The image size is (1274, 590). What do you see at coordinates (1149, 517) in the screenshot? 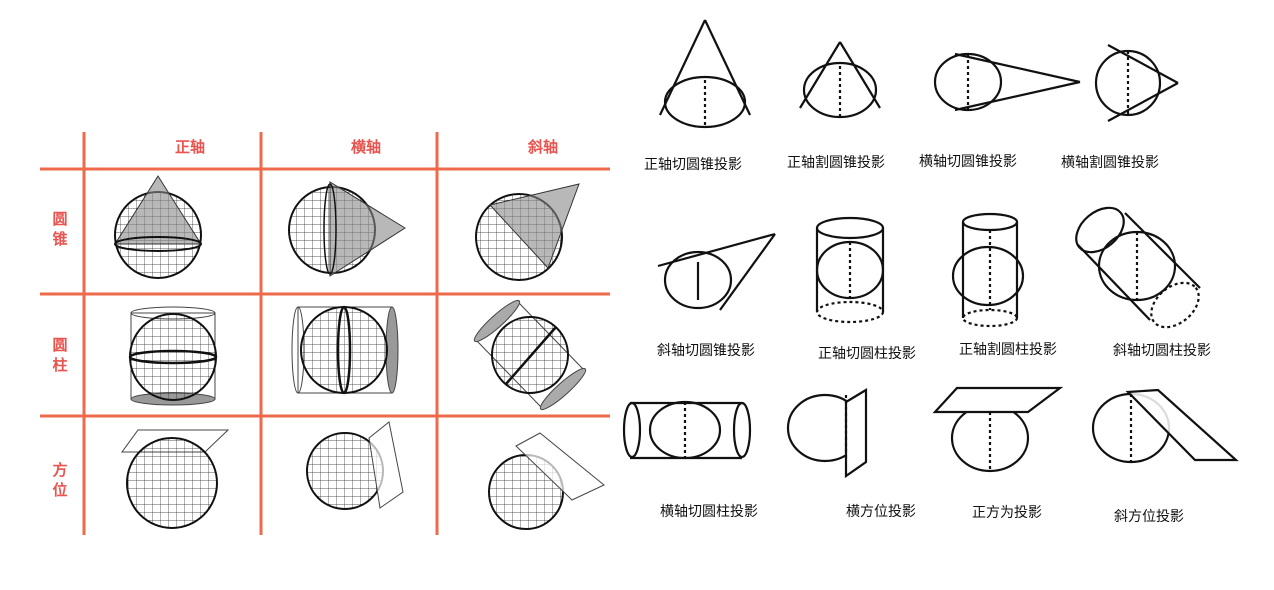
I see `caption-oblique-azimuthal: 斜方位投影` at bounding box center [1149, 517].